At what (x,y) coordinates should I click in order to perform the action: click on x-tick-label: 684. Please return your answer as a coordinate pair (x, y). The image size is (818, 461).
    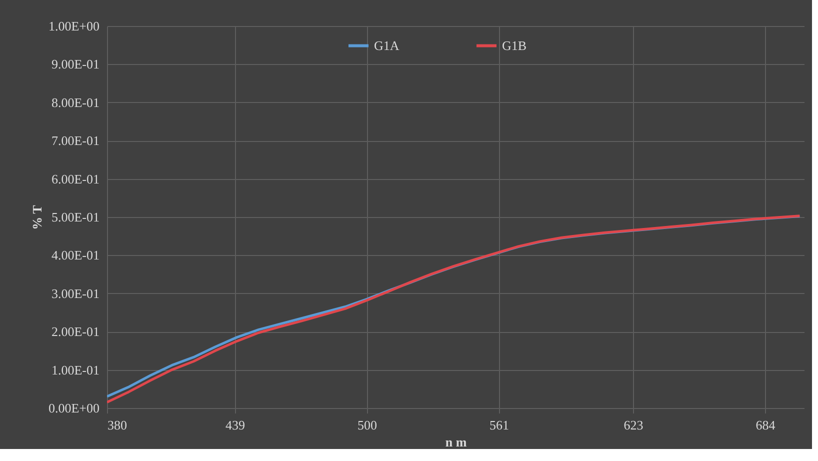
    Looking at the image, I should click on (766, 425).